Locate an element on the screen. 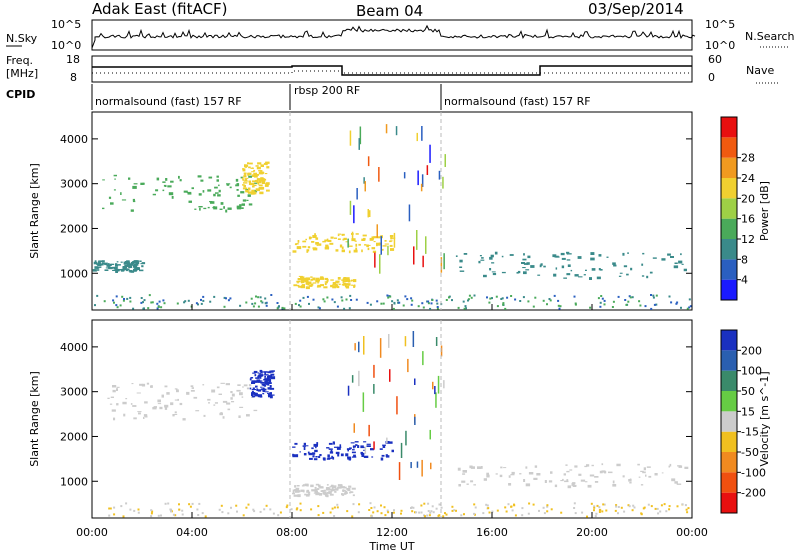 The height and width of the screenshot is (554, 800). colorbar-tick-label: 200 is located at coordinates (751, 350).